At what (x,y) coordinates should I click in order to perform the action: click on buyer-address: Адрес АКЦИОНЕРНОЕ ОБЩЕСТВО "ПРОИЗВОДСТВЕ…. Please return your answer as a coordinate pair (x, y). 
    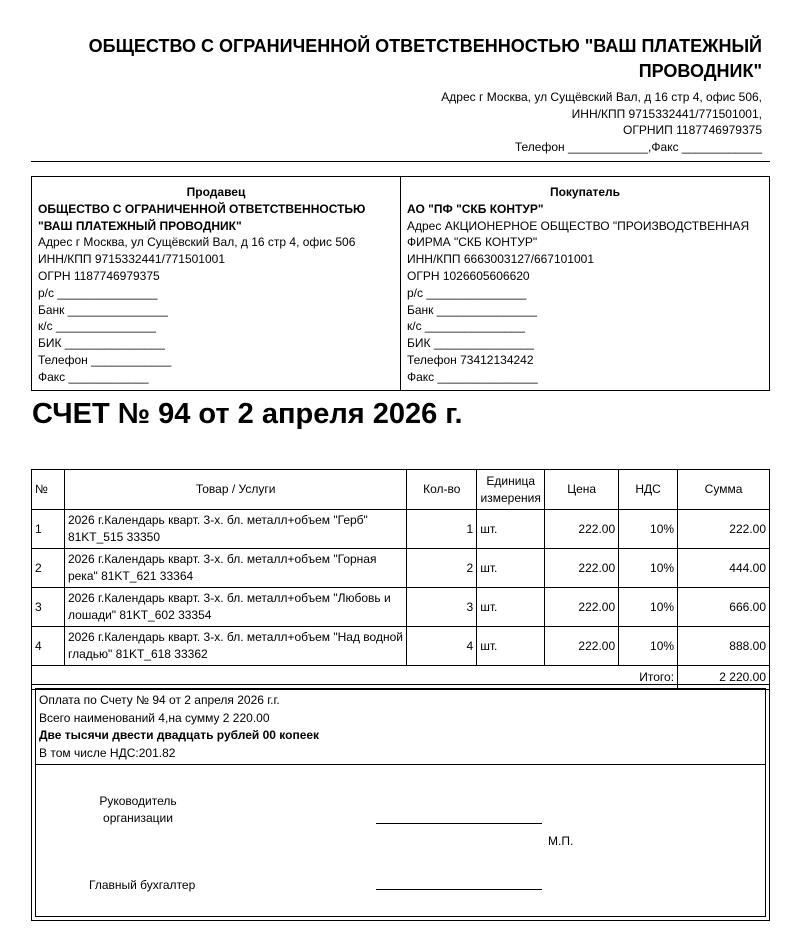
    Looking at the image, I should click on (578, 234).